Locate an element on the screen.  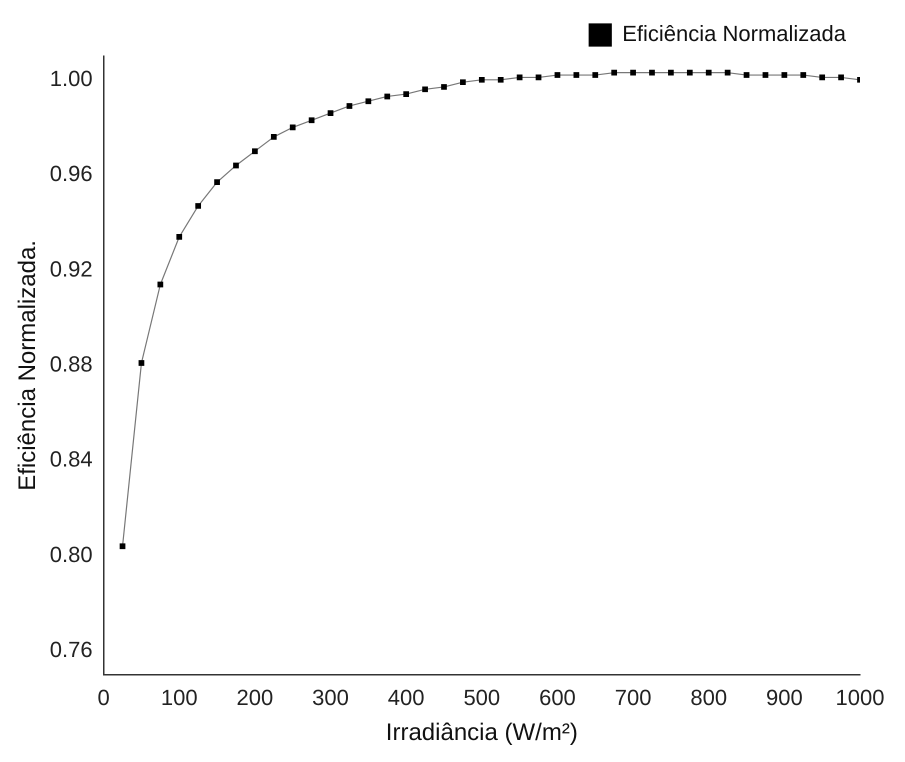
y-axis-title: Eficiência Normalizada. is located at coordinates (28, 365).